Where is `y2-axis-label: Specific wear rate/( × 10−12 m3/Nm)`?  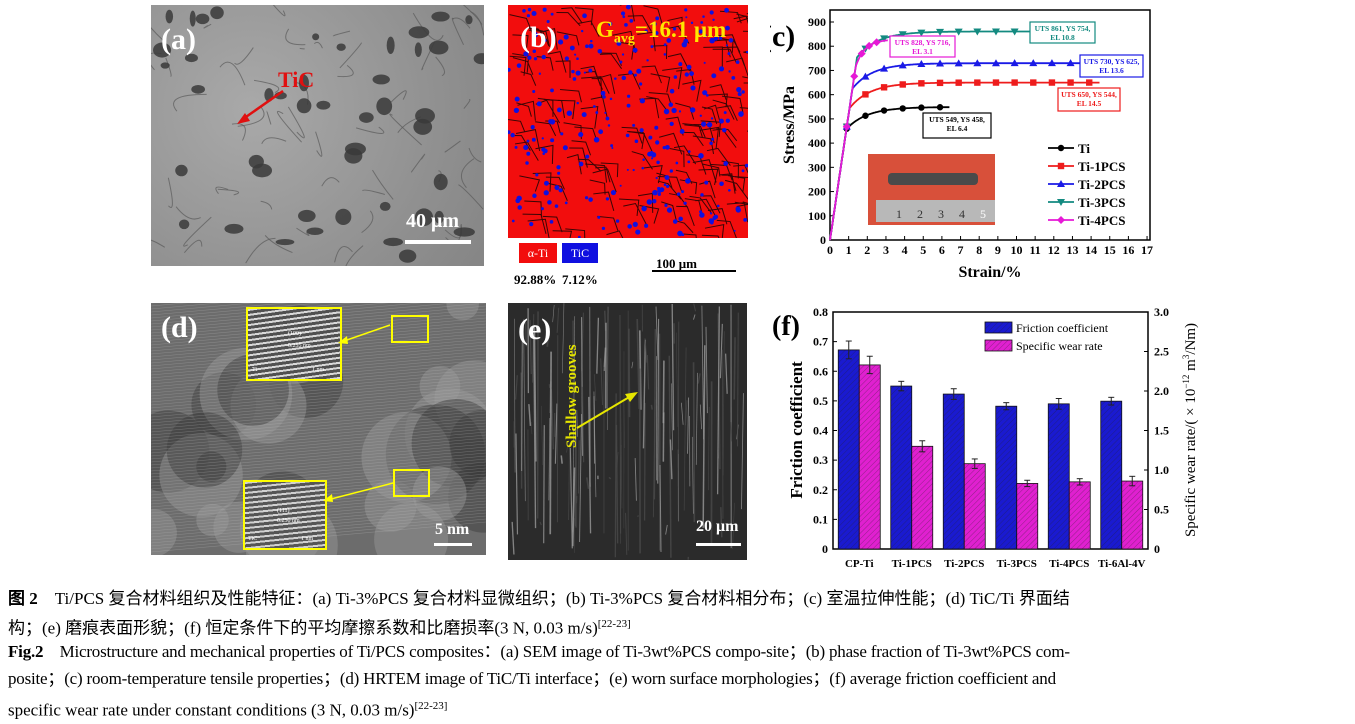
y2-axis-label: Specific wear rate/( × 10−12 m3/Nm) is located at coordinates (1190, 430).